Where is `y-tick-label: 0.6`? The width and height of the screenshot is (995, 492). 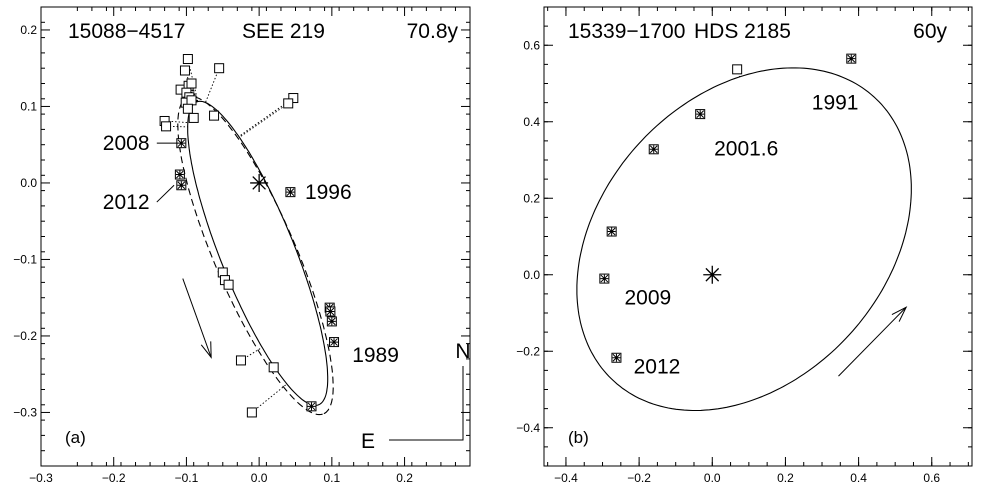
y-tick-label: 0.6 is located at coordinates (531, 45).